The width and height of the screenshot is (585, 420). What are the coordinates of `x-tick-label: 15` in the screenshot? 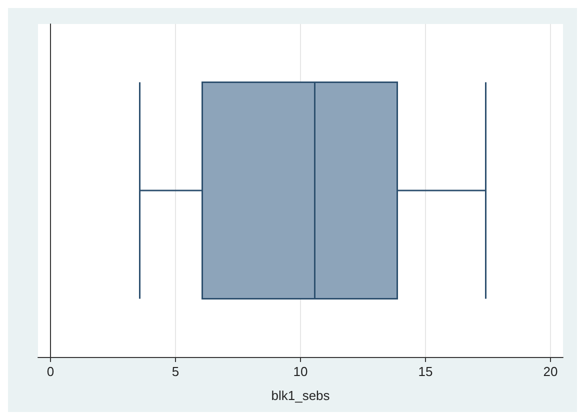 It's located at (425, 371).